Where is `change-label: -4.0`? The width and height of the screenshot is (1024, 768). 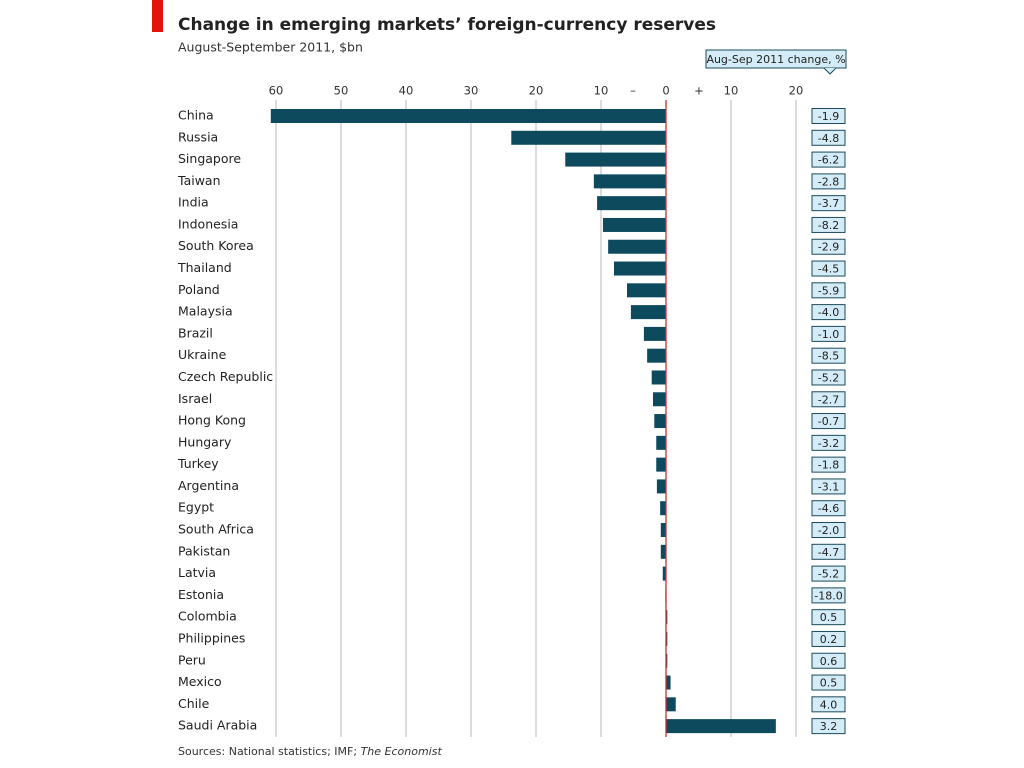 change-label: -4.0 is located at coordinates (828, 312).